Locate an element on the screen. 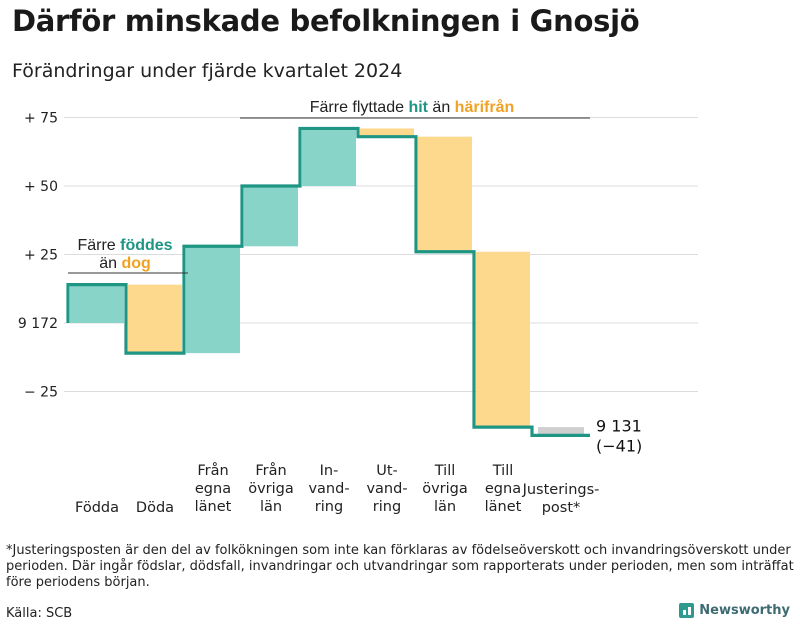  x-category-label: Ut- is located at coordinates (387, 471).